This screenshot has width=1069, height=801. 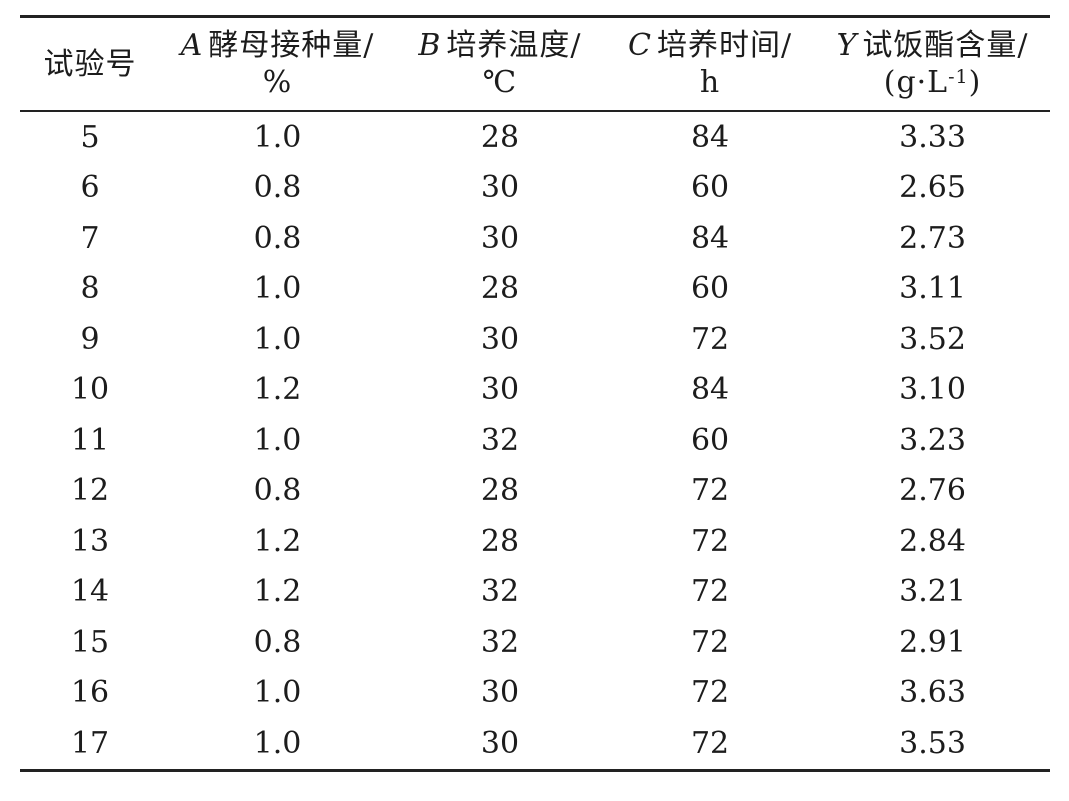 I want to click on table-cell: 3.33, so click(x=932, y=137).